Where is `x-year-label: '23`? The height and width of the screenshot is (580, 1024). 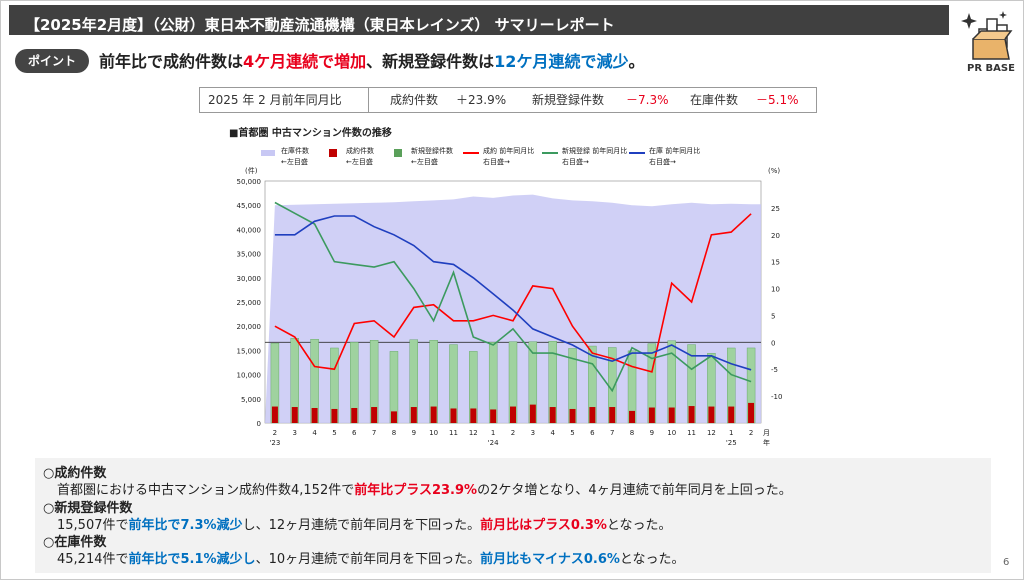 x-year-label: '23 is located at coordinates (274, 443).